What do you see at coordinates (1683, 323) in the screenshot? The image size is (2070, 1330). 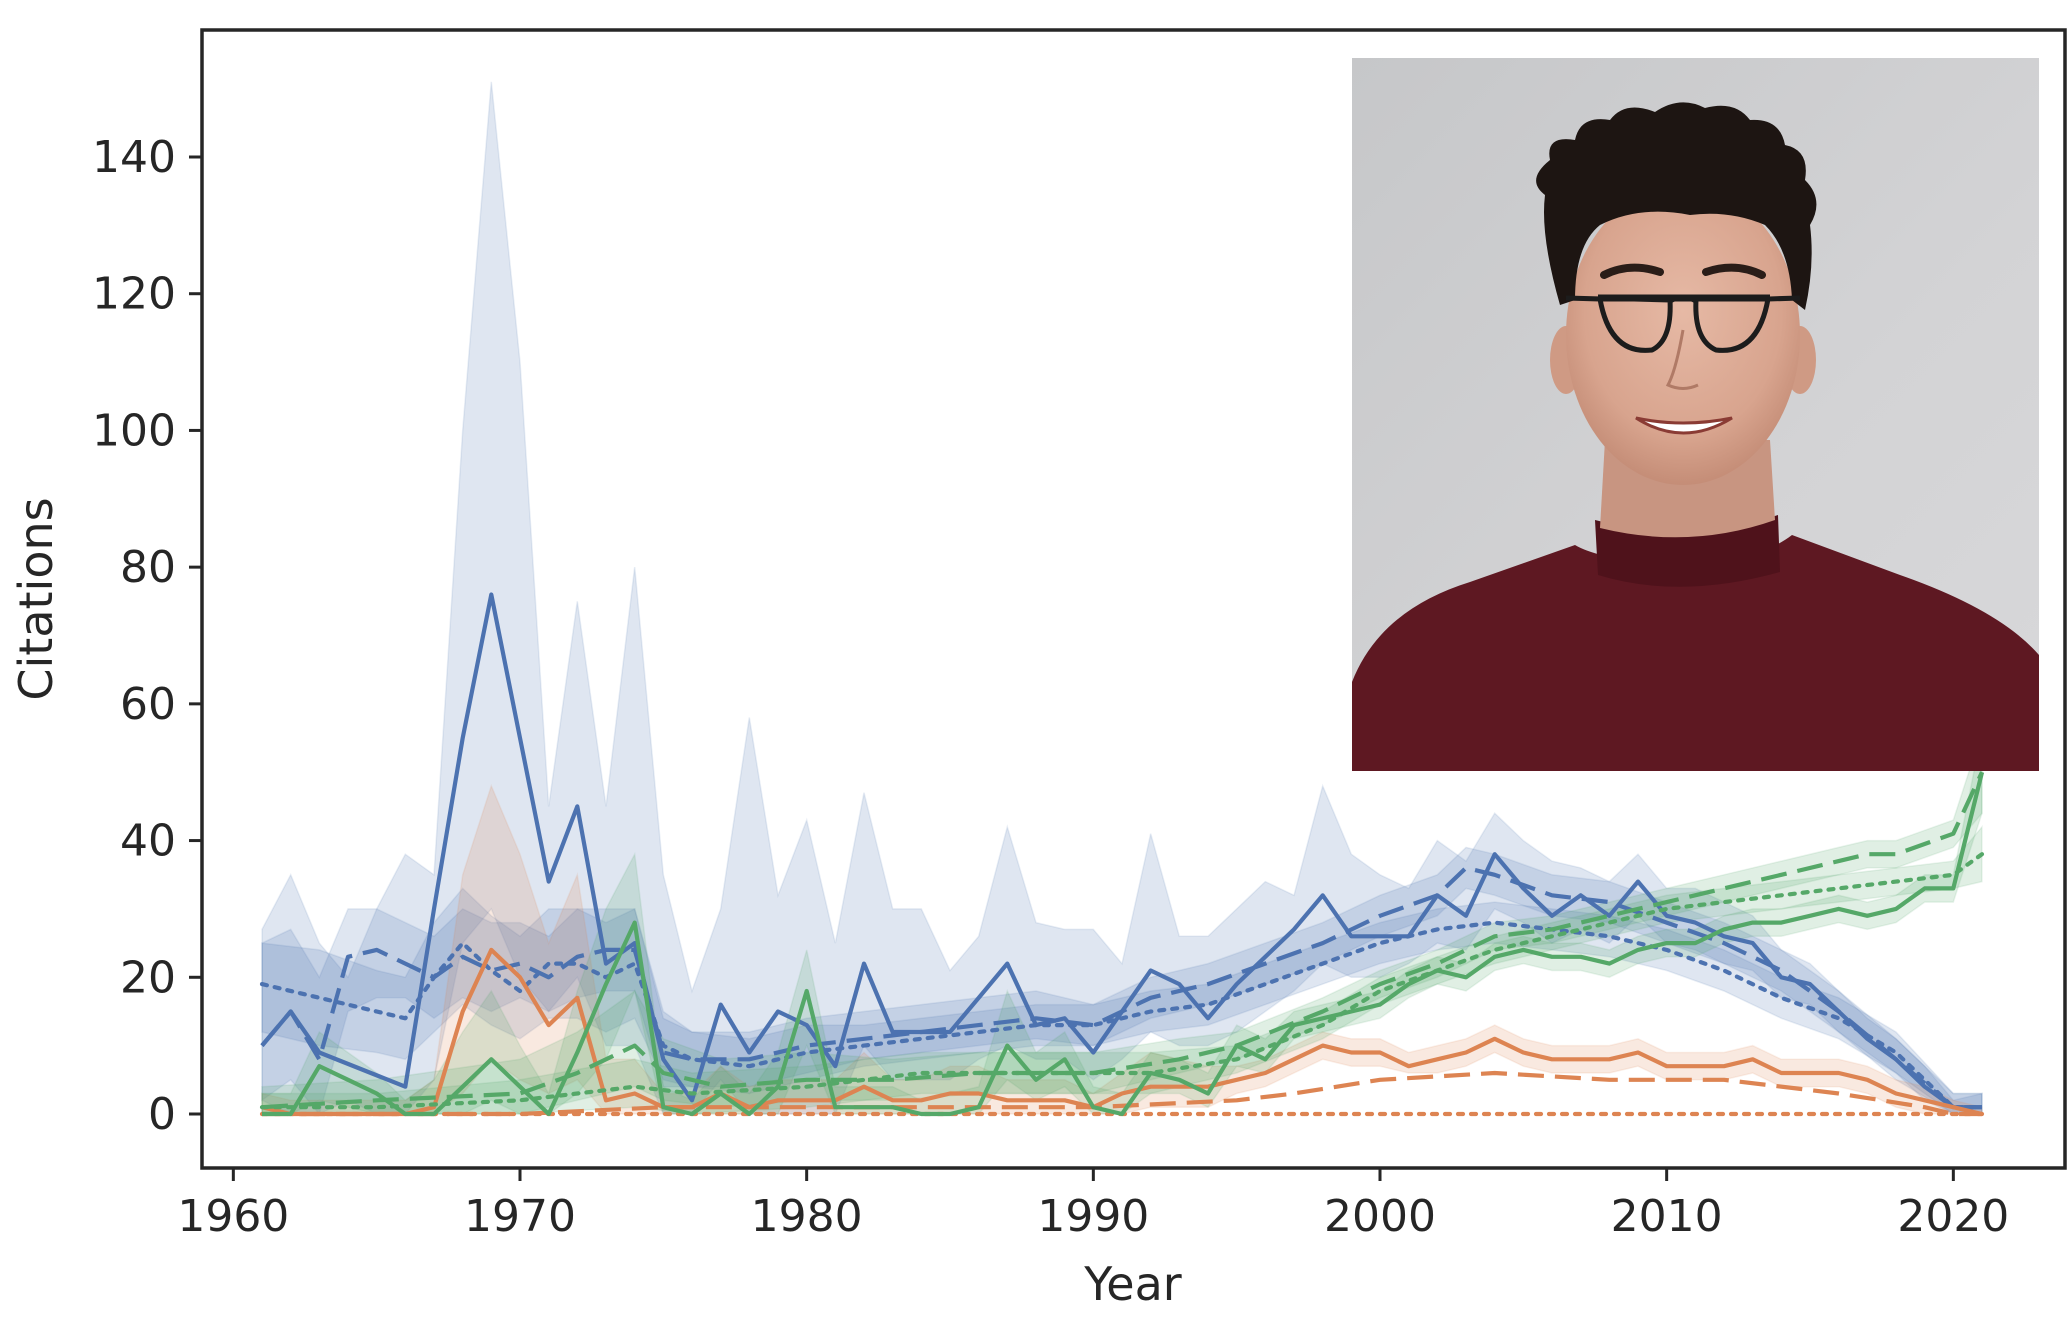 I see `photo-glasses` at bounding box center [1683, 323].